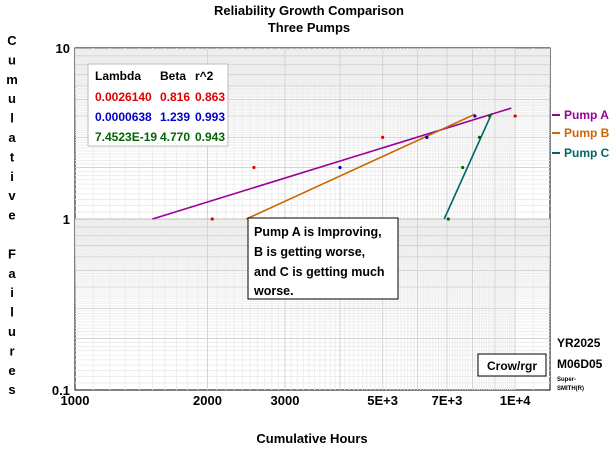  I want to click on software-name-2: SMITH(R), so click(570, 389).